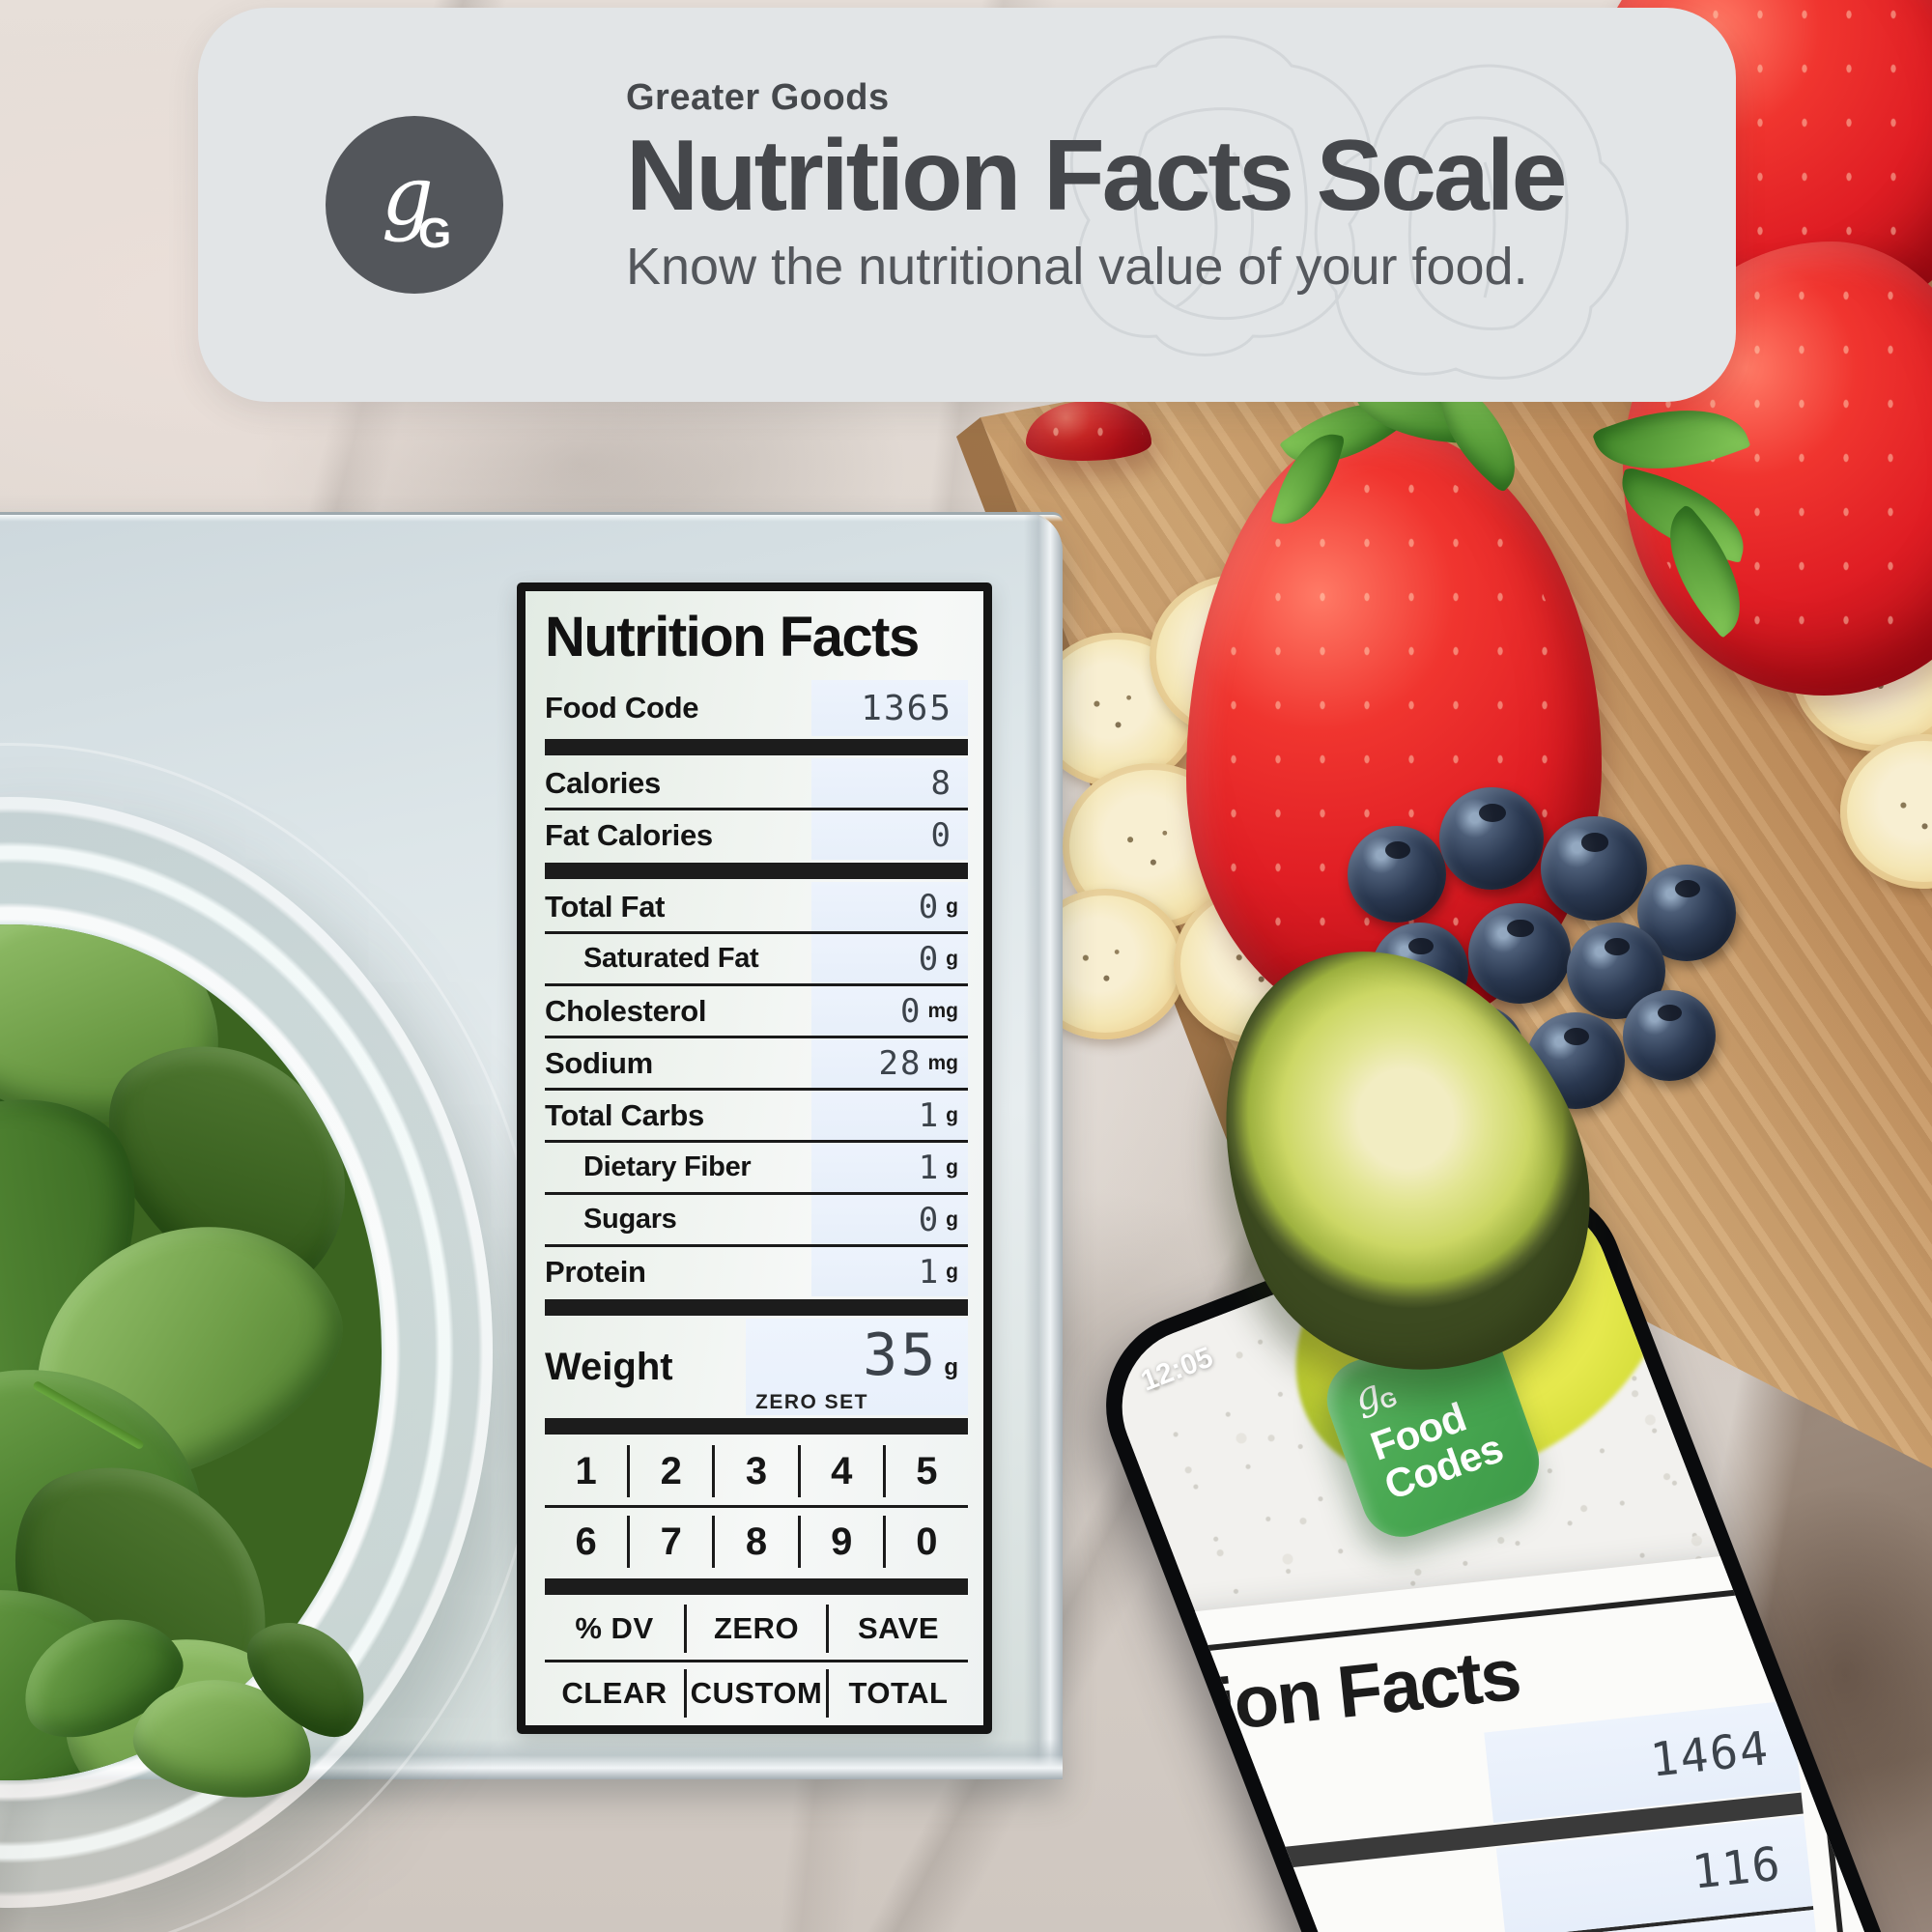 The width and height of the screenshot is (1932, 1932). I want to click on row-label: Sodium, so click(599, 1062).